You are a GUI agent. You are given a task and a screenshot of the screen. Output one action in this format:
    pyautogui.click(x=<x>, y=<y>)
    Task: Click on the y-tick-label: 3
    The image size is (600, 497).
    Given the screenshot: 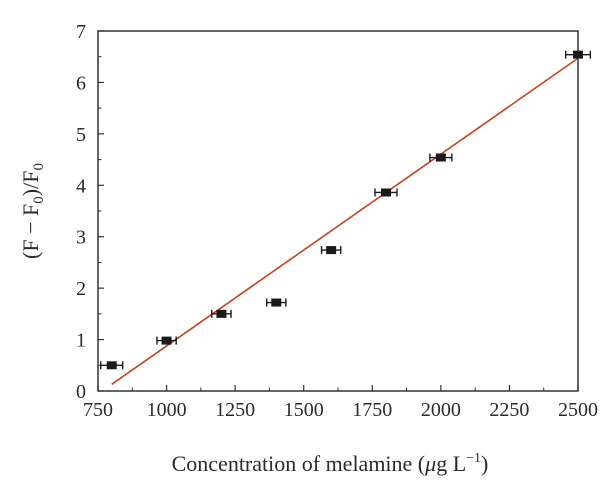 What is the action you would take?
    pyautogui.click(x=81, y=238)
    